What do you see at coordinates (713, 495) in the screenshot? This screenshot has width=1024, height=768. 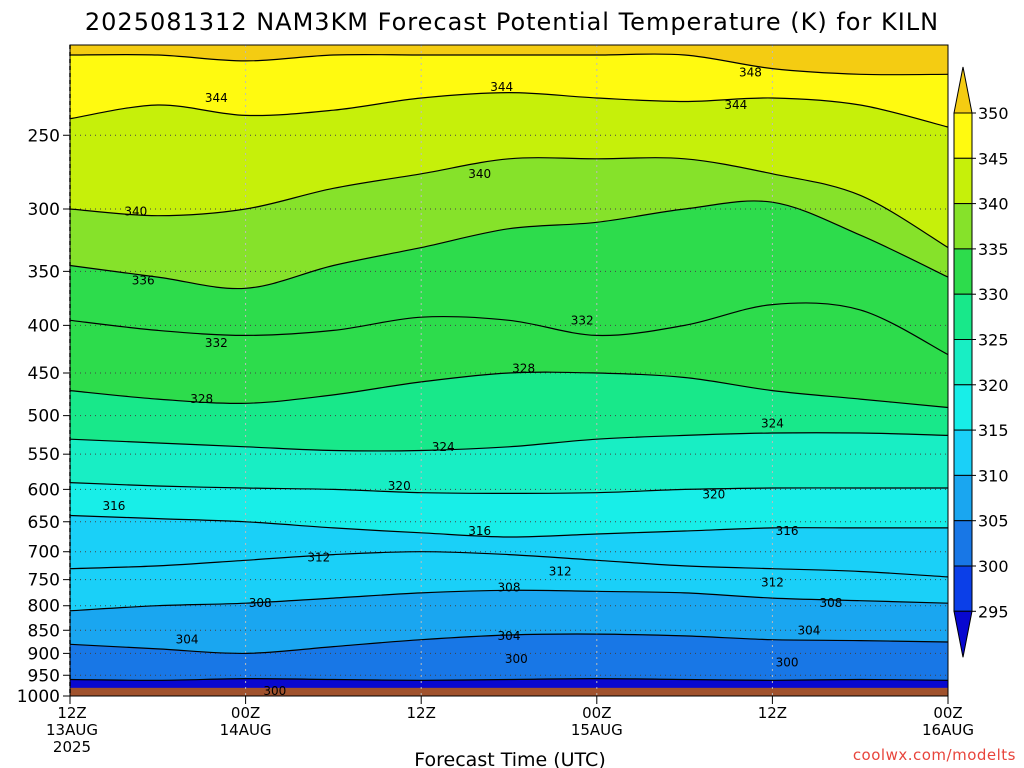 I see `contour-label-320: 320` at bounding box center [713, 495].